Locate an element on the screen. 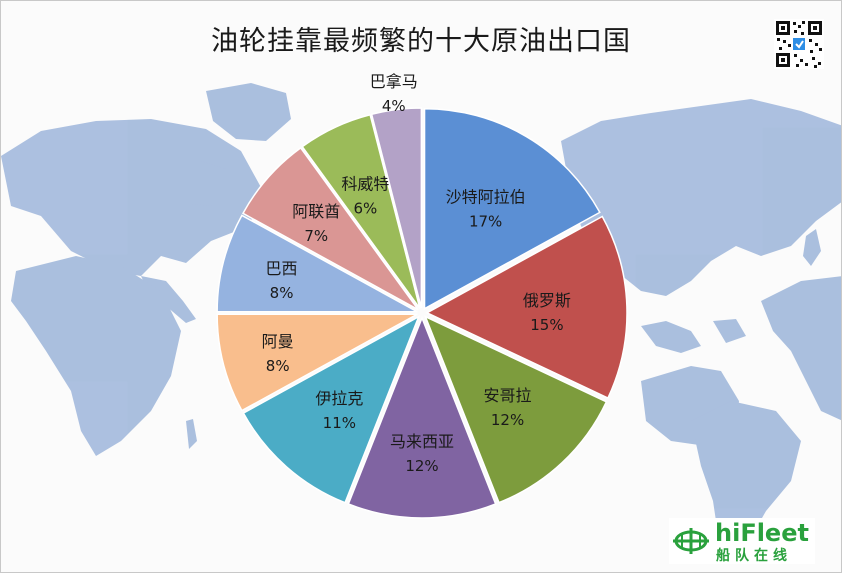  slice-name-label: 沙特阿拉伯 is located at coordinates (486, 196).